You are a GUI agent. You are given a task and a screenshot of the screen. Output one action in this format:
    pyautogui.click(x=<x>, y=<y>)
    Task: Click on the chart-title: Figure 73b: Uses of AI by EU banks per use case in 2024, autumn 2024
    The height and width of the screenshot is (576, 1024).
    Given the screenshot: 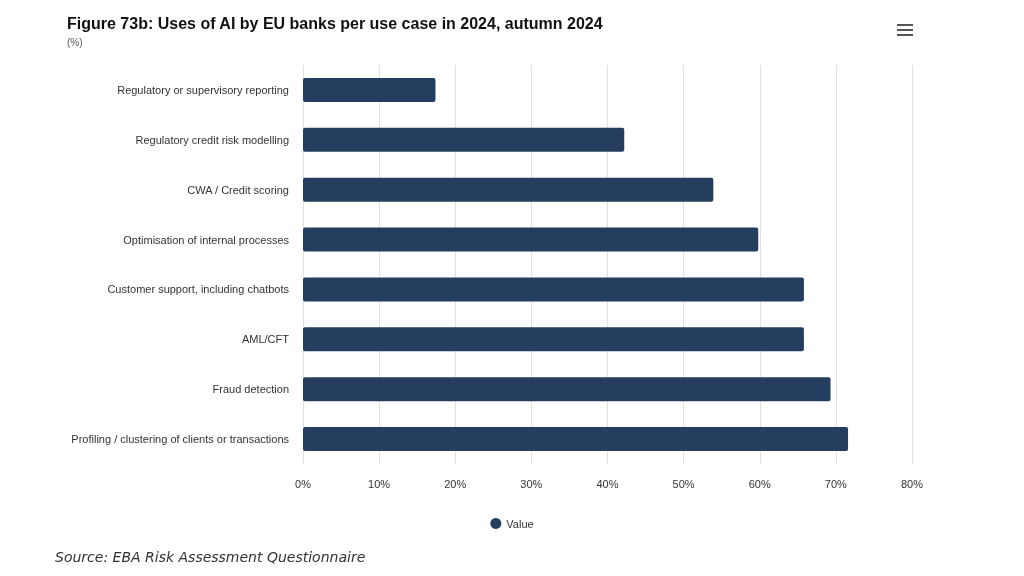 What is the action you would take?
    pyautogui.click(x=335, y=23)
    